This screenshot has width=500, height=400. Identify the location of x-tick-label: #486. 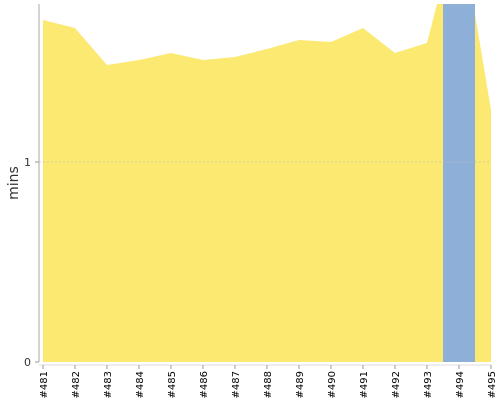
(204, 384).